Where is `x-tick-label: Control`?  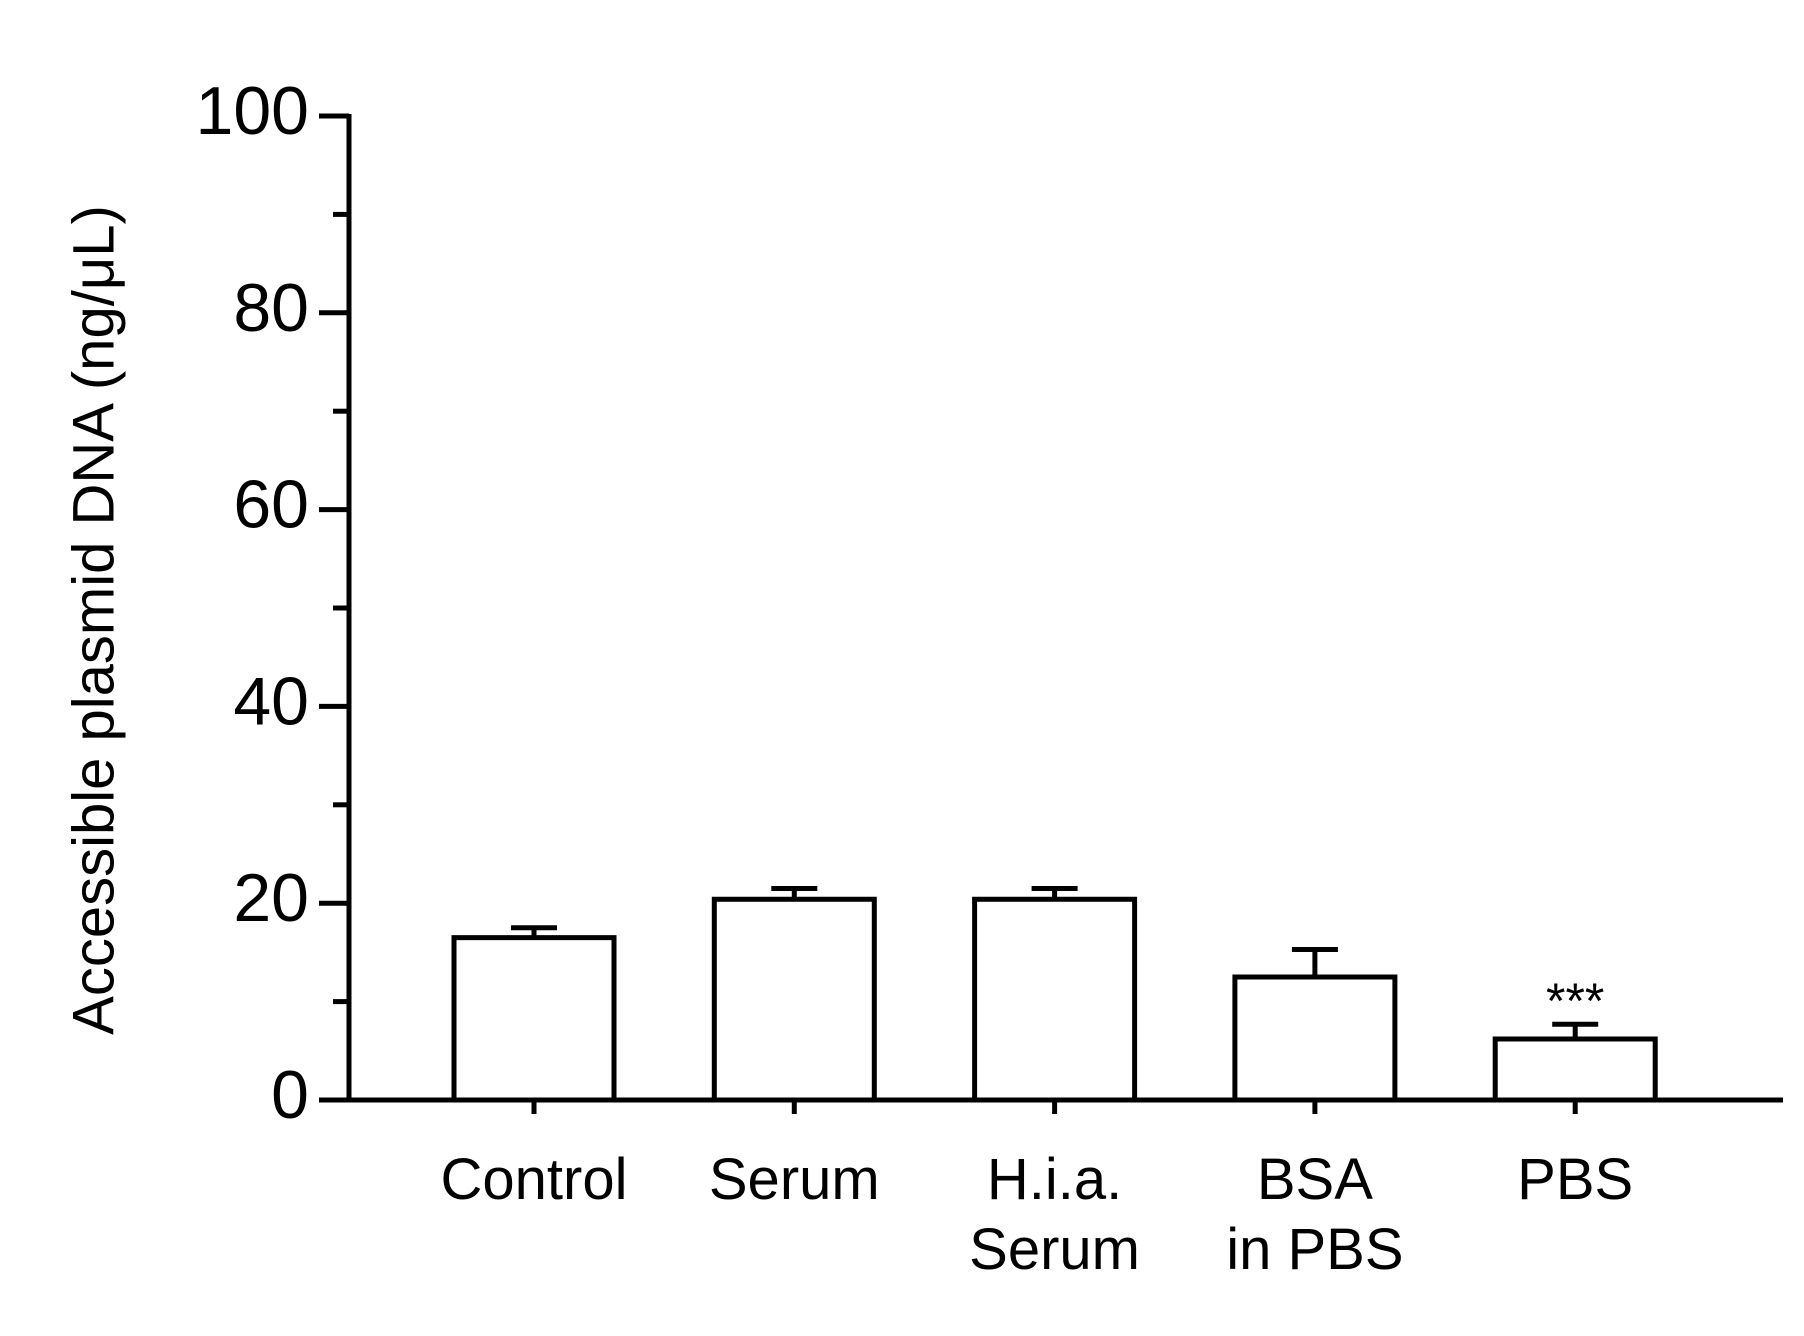 x-tick-label: Control is located at coordinates (534, 1179).